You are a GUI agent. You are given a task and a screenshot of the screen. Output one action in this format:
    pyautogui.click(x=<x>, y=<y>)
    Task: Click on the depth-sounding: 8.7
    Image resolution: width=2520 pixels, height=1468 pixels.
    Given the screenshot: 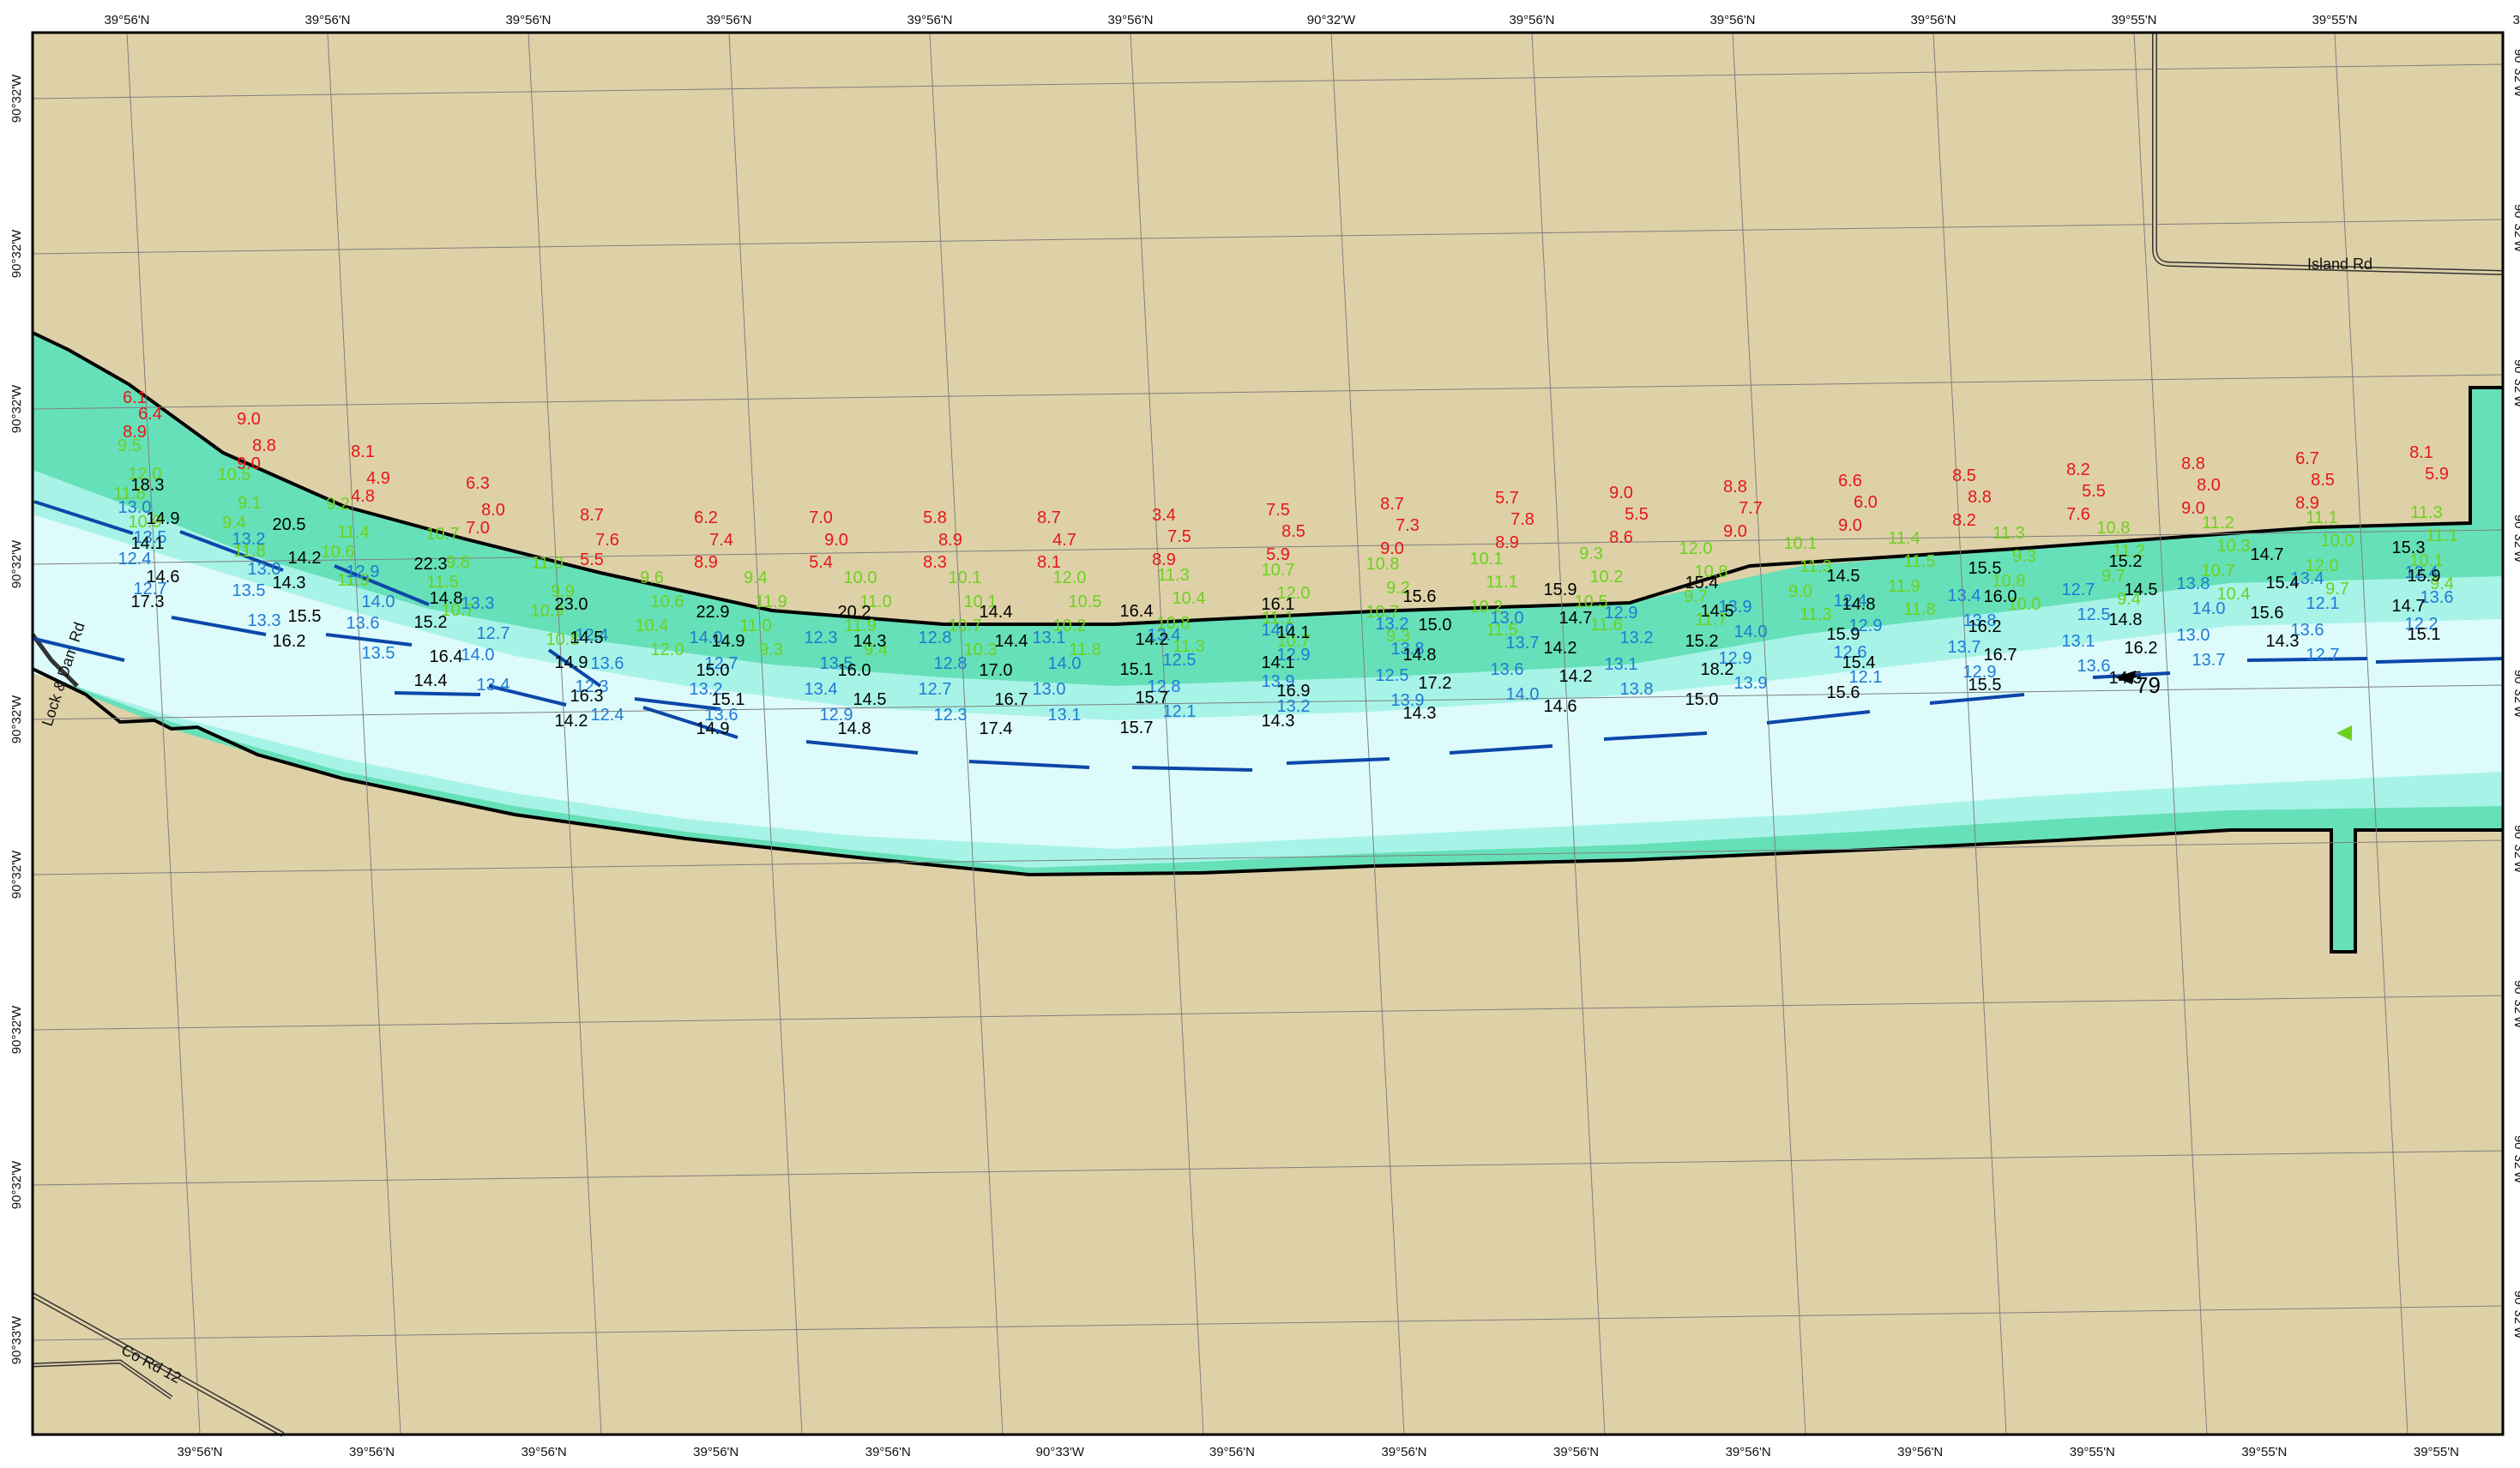 What is the action you would take?
    pyautogui.click(x=1392, y=504)
    